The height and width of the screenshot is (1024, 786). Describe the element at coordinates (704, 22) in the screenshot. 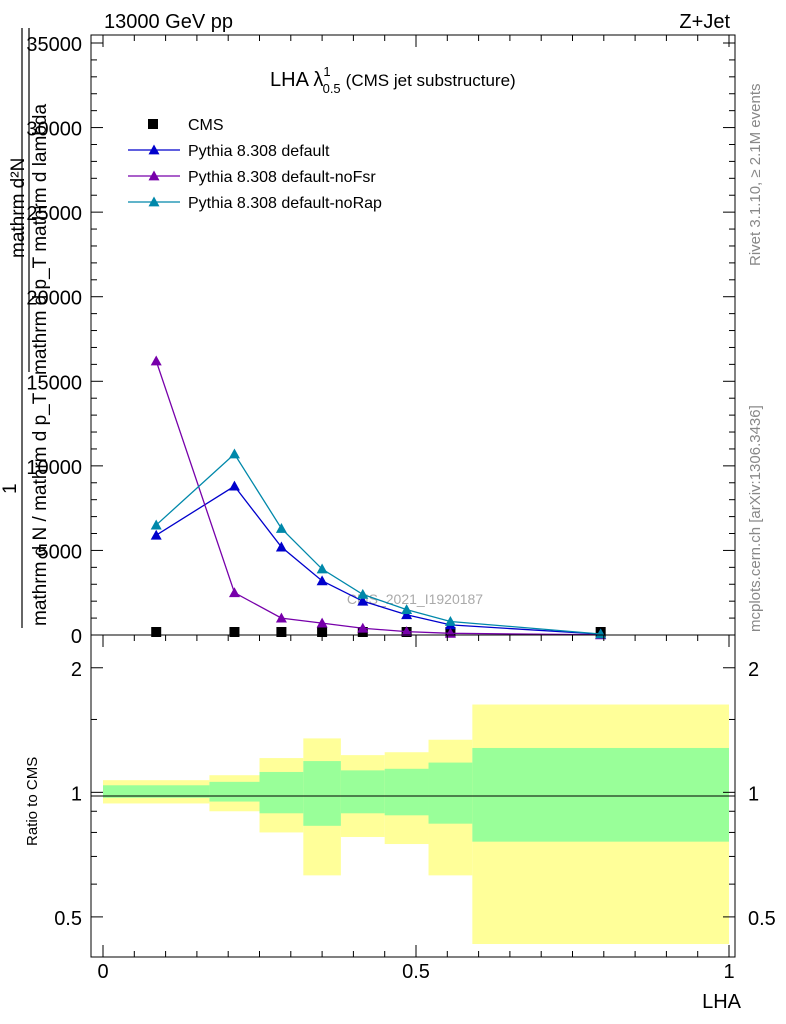

I see `process-label: Z+Jet` at that location.